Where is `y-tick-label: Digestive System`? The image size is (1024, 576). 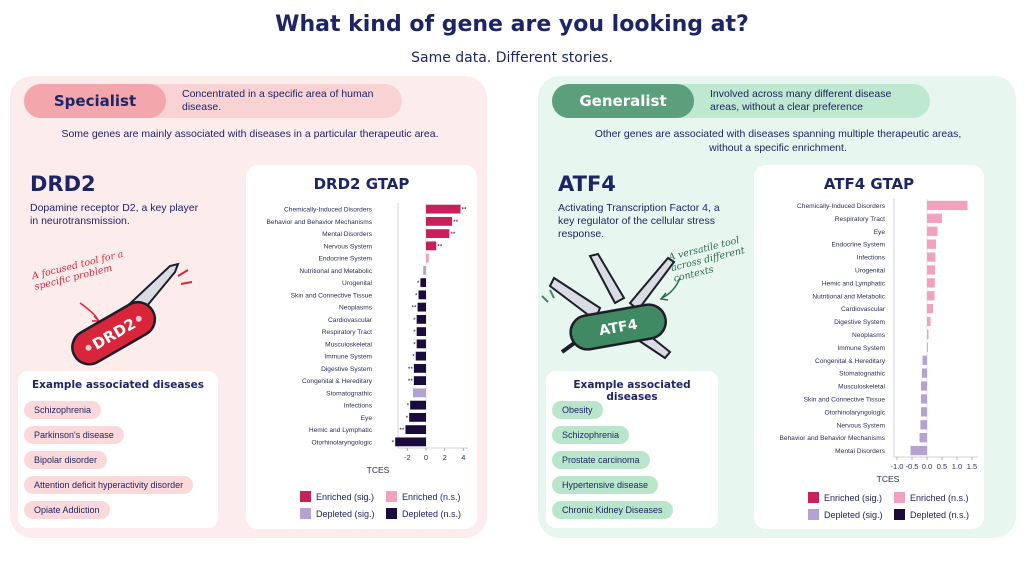
y-tick-label: Digestive System is located at coordinates (859, 322).